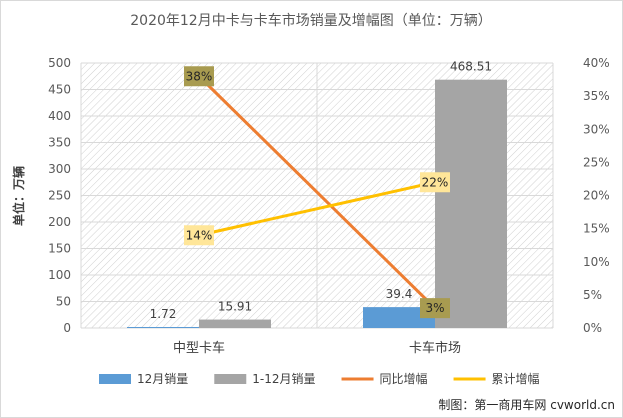  Describe the element at coordinates (596, 63) in the screenshot. I see `y2-tick-label: 40%` at that location.